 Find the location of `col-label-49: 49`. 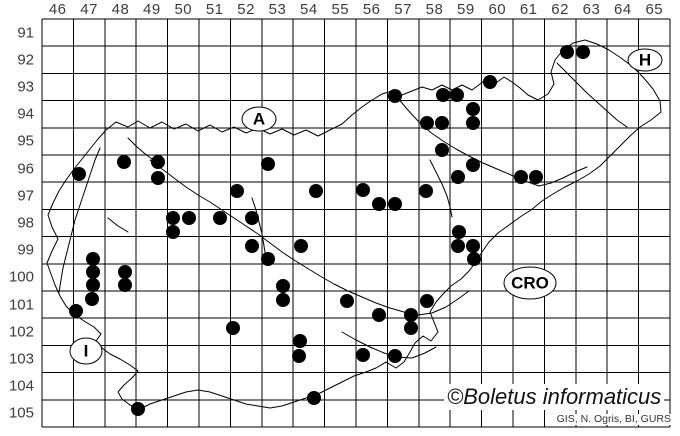

col-label-49: 49 is located at coordinates (152, 9).